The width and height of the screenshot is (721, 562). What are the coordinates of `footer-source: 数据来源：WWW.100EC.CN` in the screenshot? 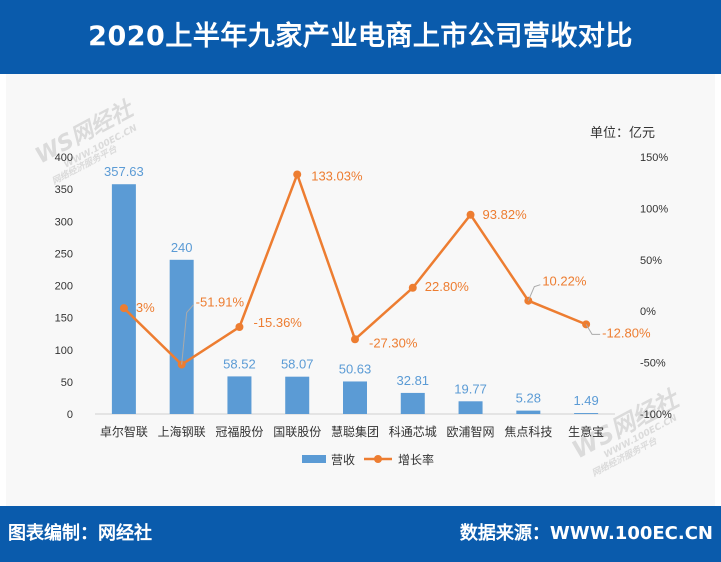 It's located at (586, 533).